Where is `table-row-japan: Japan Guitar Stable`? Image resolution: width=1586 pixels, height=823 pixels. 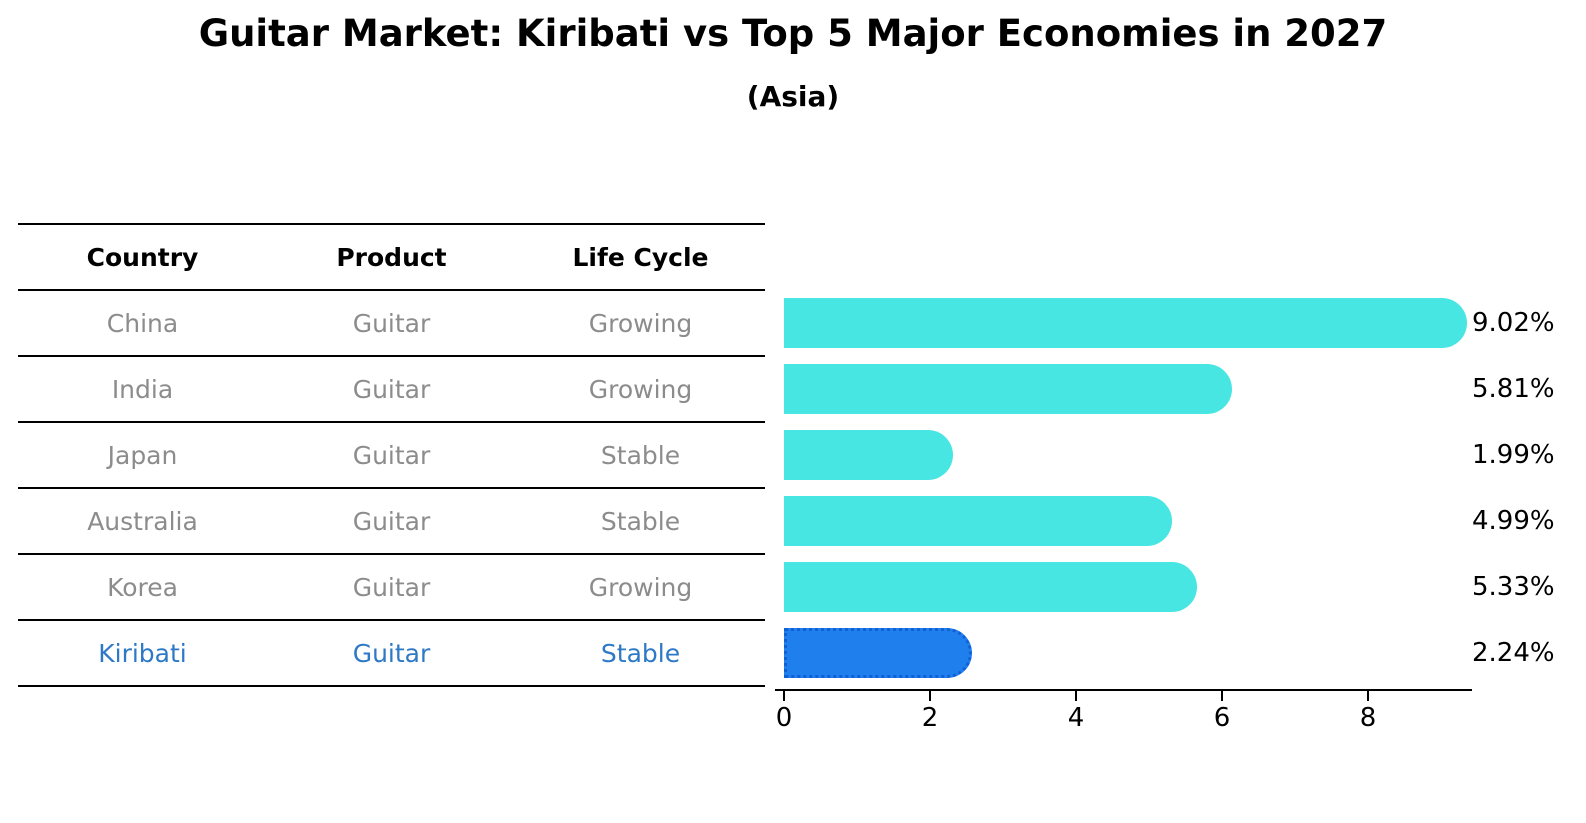 table-row-japan: Japan Guitar Stable is located at coordinates (391, 456).